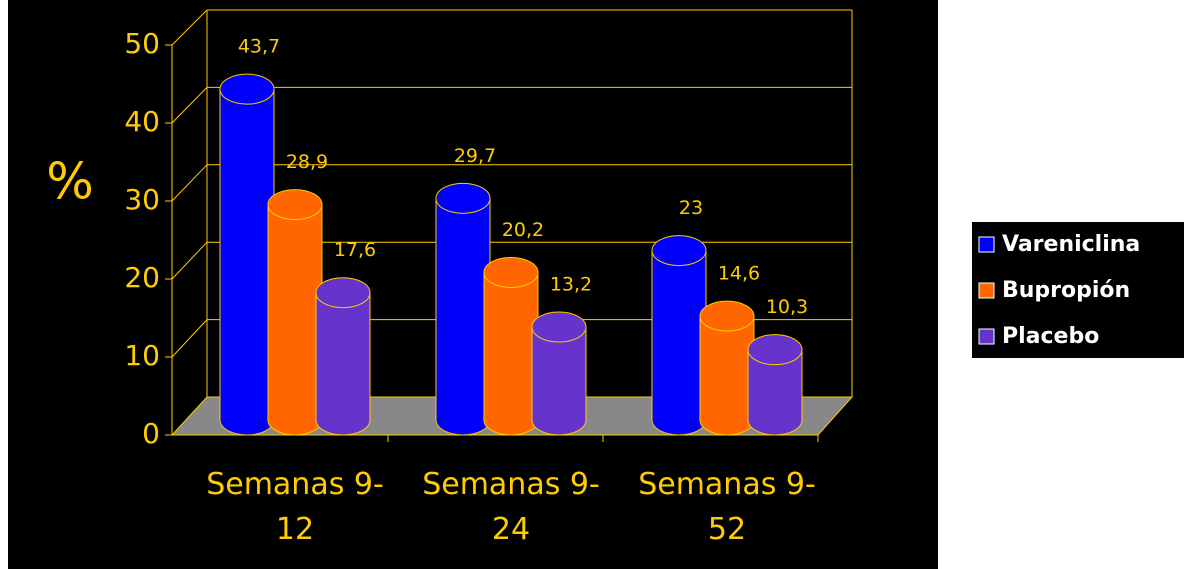 This screenshot has width=1184, height=569. What do you see at coordinates (142, 121) in the screenshot?
I see `y-tick-label: 40` at bounding box center [142, 121].